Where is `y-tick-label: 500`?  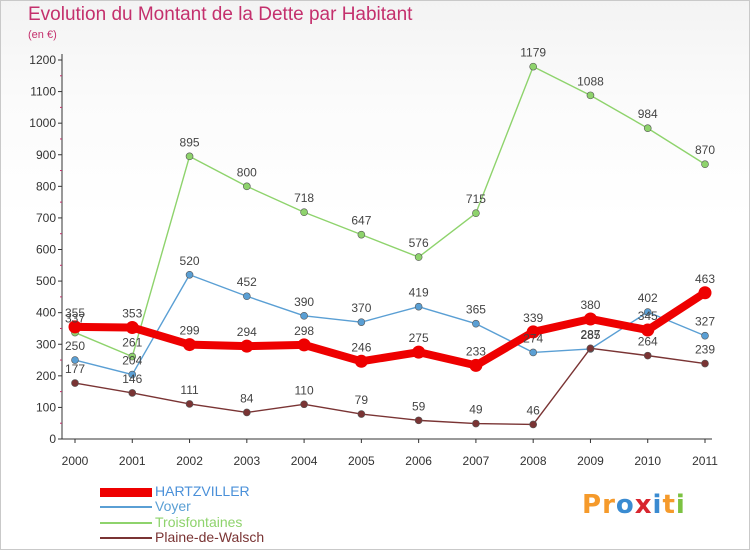 y-tick-label: 500 is located at coordinates (46, 281).